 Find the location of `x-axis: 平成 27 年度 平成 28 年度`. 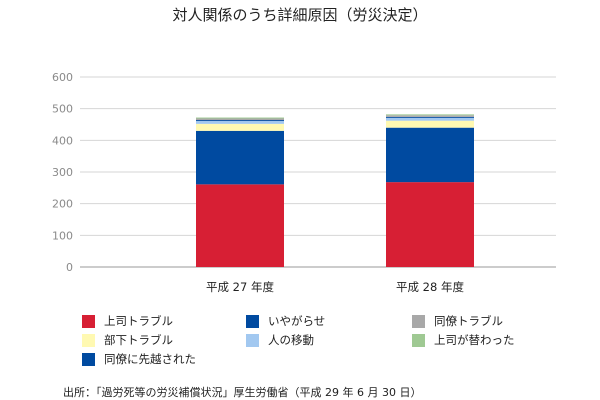

x-axis: 平成 27 年度 平成 28 年度 is located at coordinates (335, 287).